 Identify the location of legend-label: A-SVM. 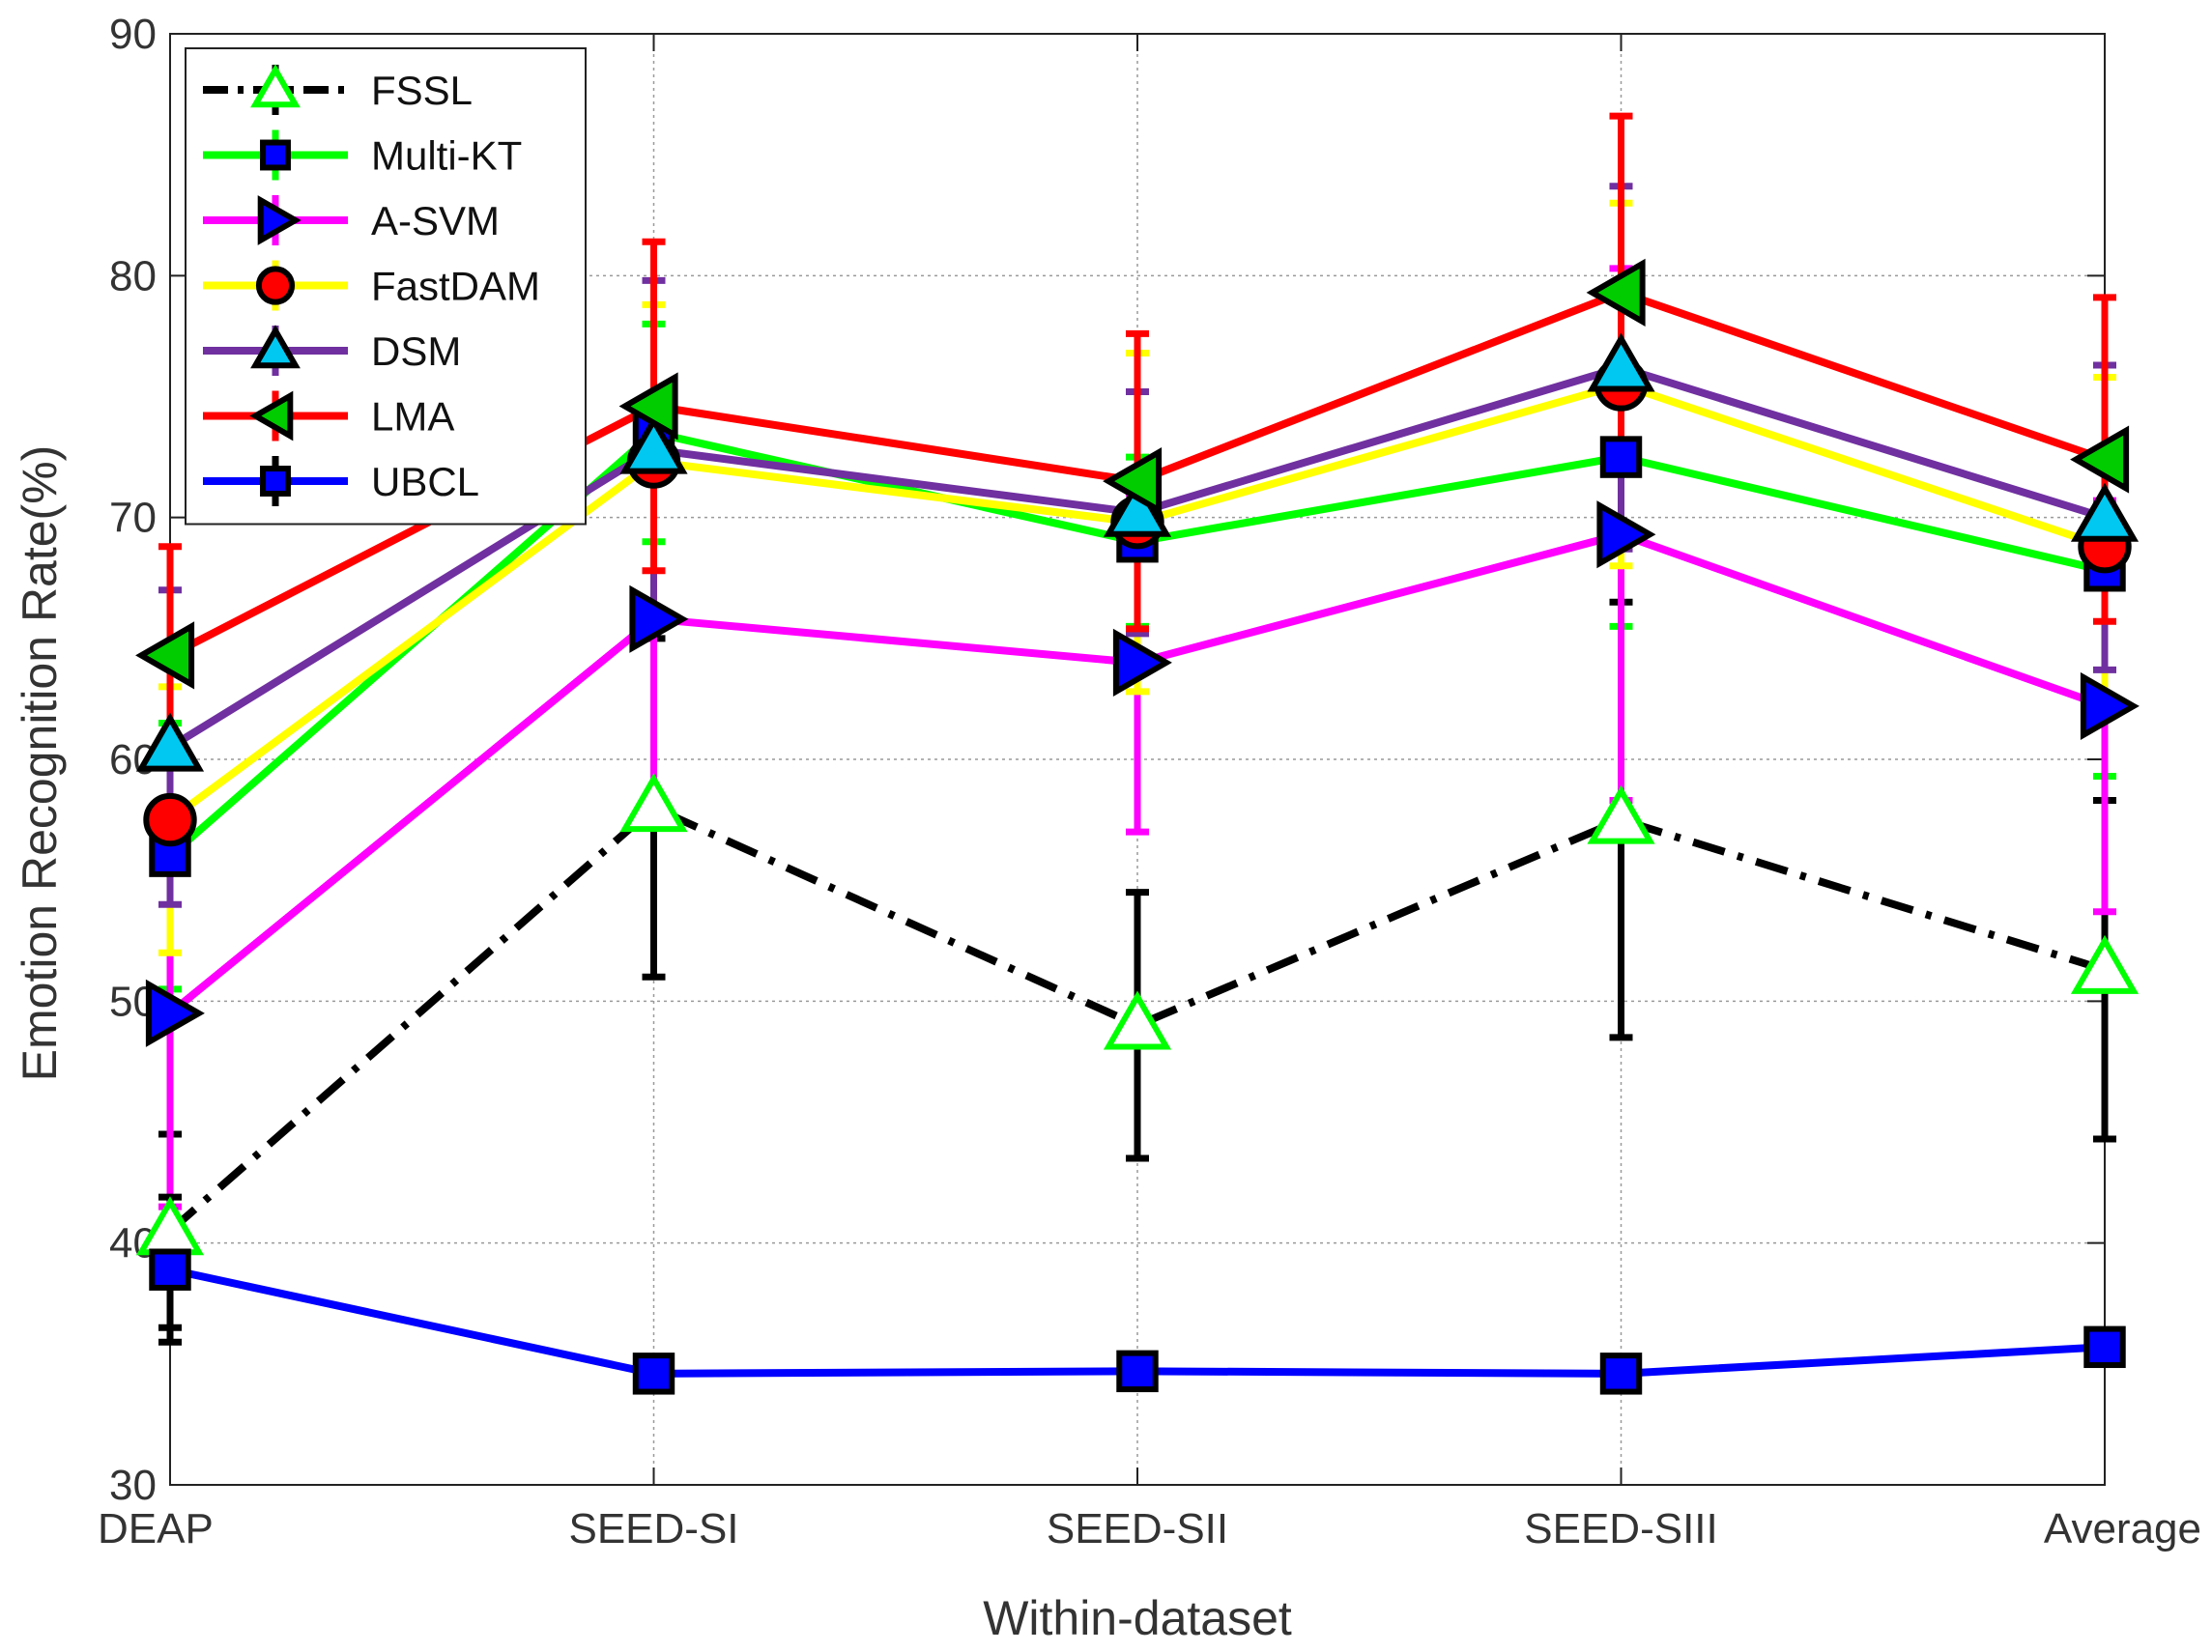
(435, 220).